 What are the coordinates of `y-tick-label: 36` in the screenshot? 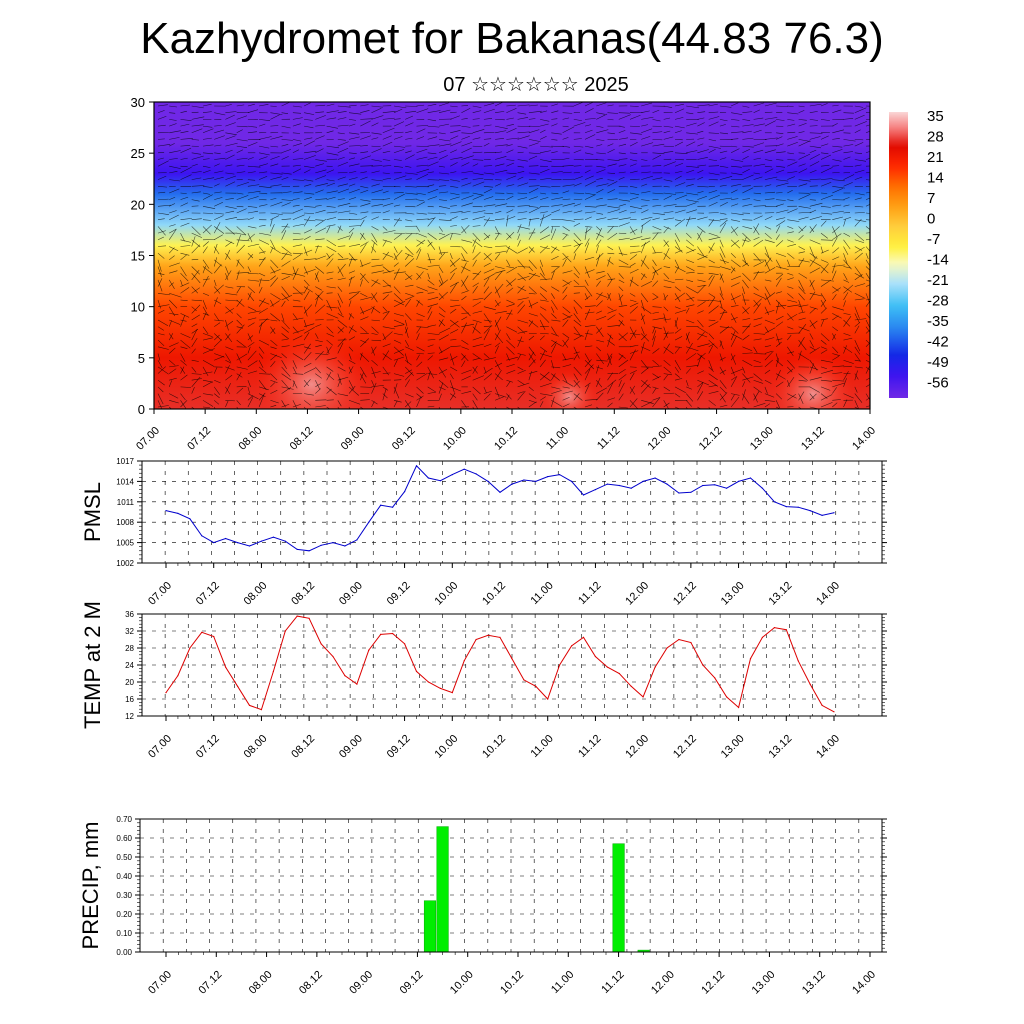 It's located at (129, 614).